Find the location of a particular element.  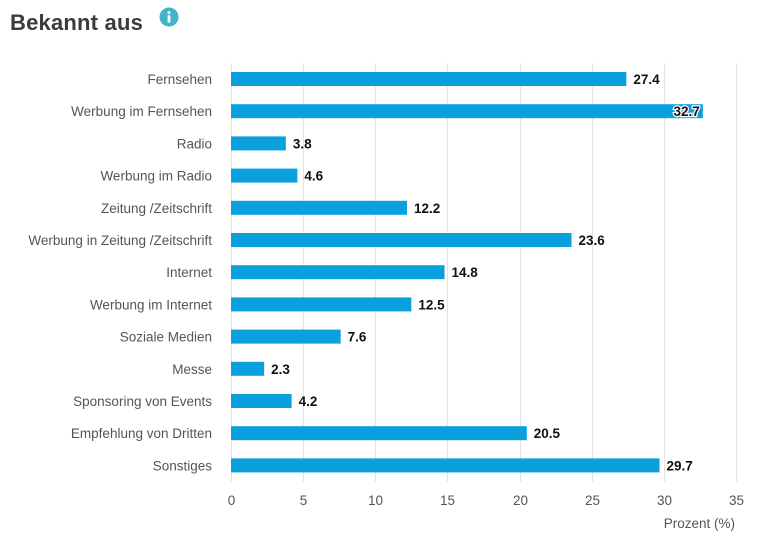

data-label: 4.6 is located at coordinates (313, 176).